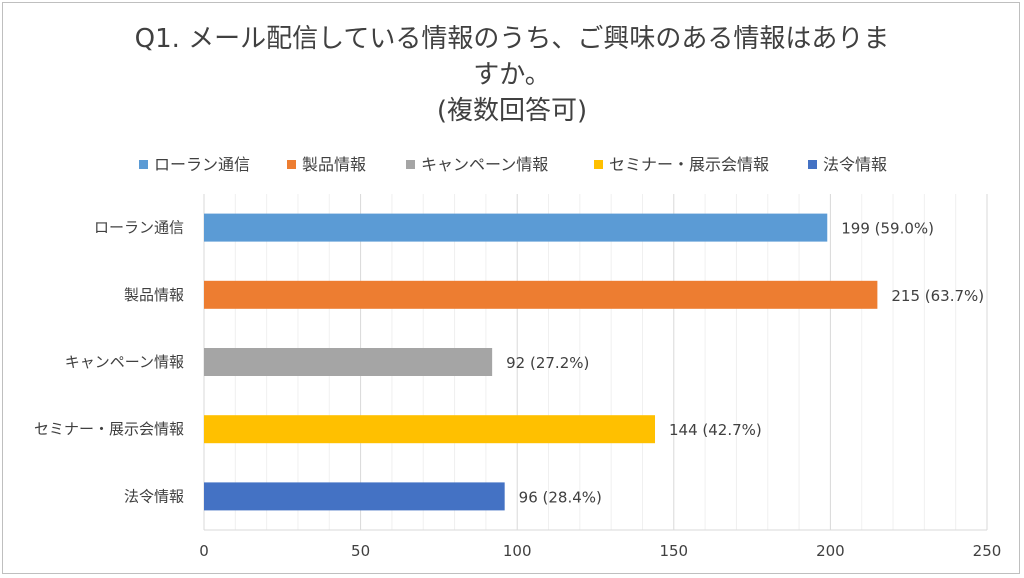  I want to click on legend: ローラン通信 製品情報 キャンペーン情報 セミナー・展示会情報 法令情報, so click(513, 164).